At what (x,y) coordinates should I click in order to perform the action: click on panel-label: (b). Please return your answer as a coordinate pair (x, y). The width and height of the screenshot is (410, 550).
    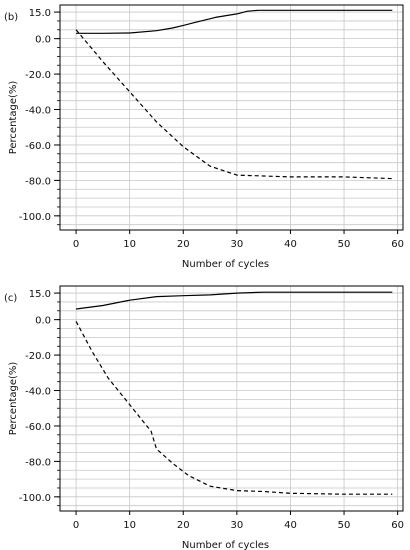
    Looking at the image, I should click on (11, 17).